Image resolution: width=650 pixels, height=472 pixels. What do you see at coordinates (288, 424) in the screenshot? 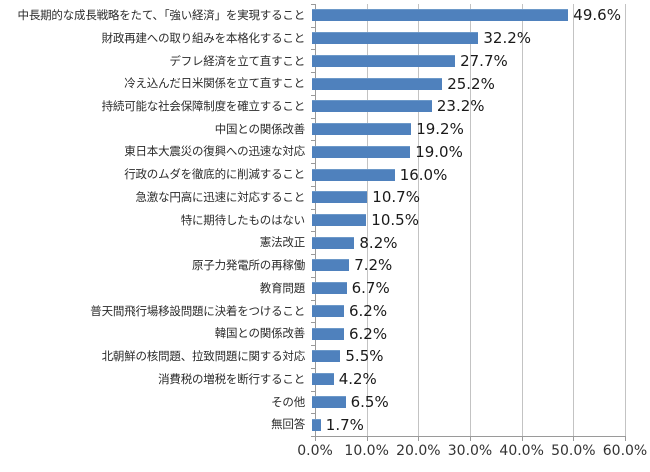
I see `category-label: 無回答` at bounding box center [288, 424].